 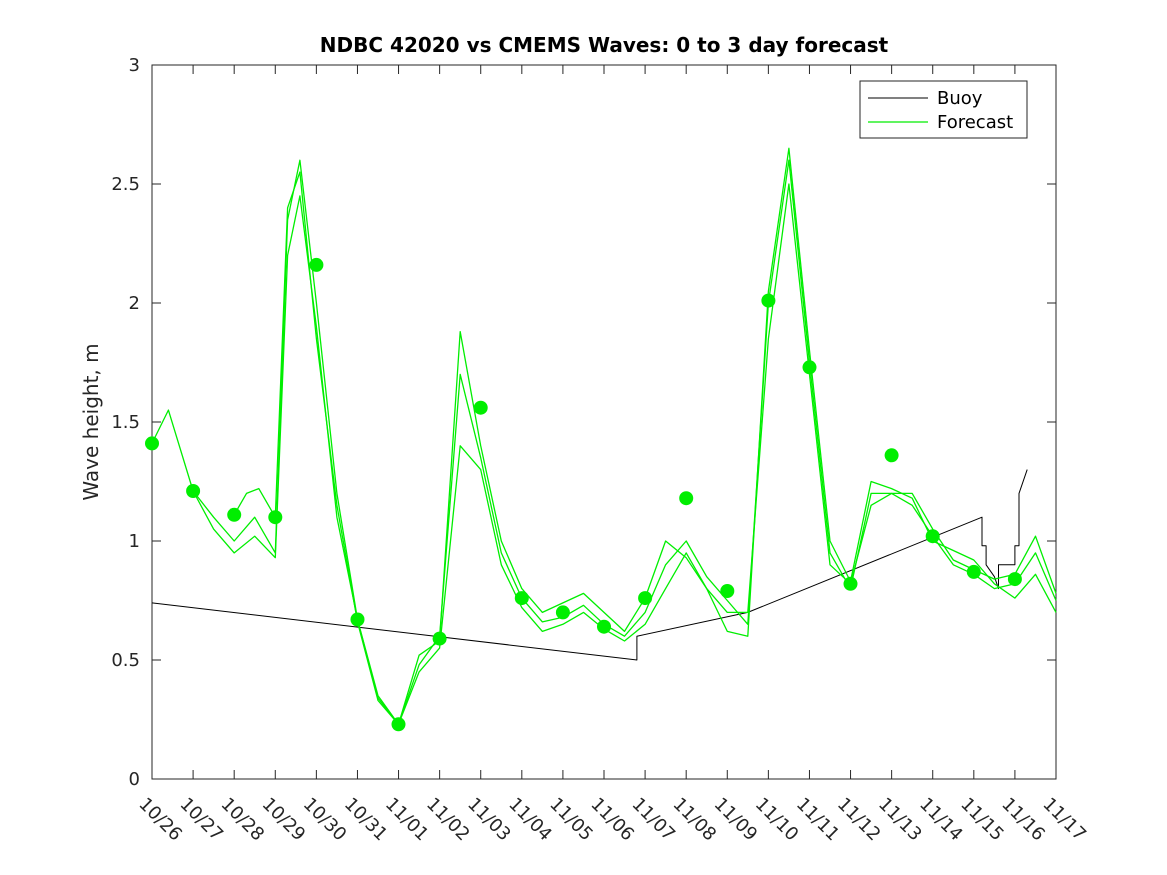 What do you see at coordinates (941, 820) in the screenshot?
I see `x-tick-label: 11/14` at bounding box center [941, 820].